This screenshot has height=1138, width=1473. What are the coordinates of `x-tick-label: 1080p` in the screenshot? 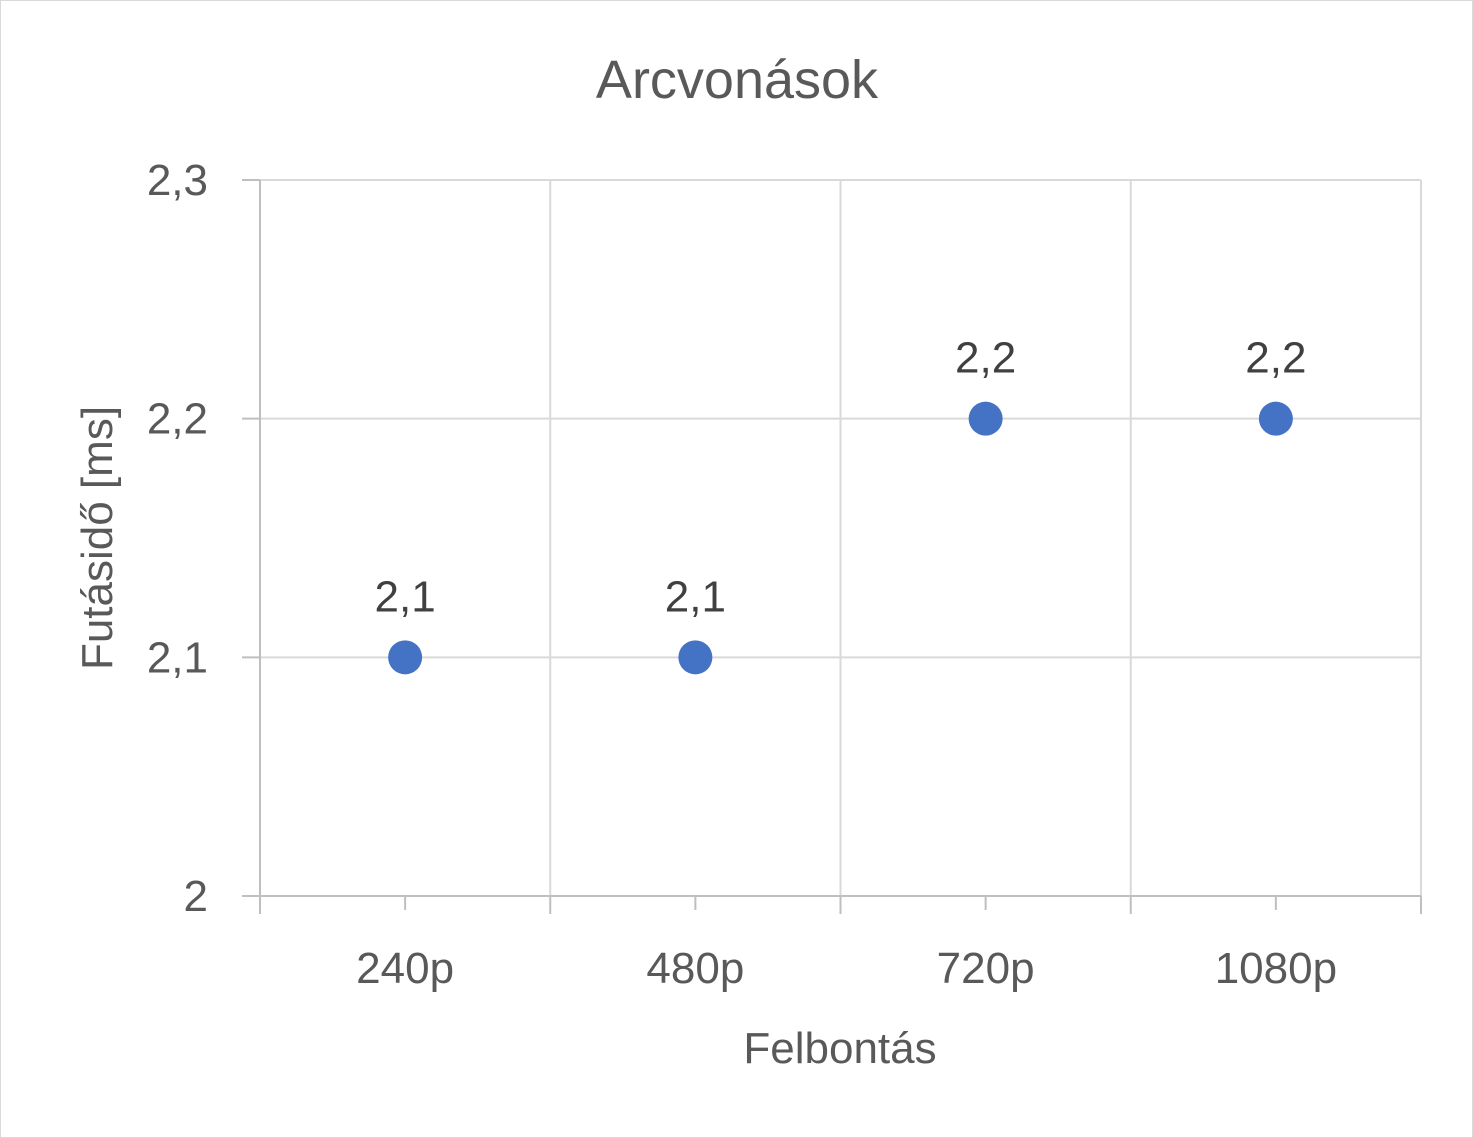 It's located at (1276, 968).